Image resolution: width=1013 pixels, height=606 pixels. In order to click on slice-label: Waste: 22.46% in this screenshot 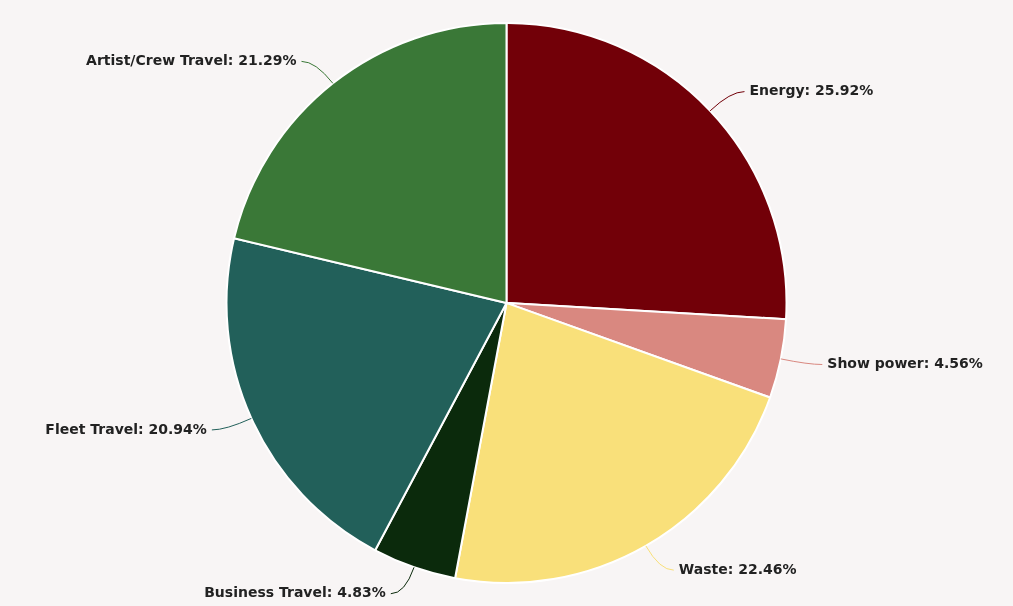, I will do `click(737, 568)`.